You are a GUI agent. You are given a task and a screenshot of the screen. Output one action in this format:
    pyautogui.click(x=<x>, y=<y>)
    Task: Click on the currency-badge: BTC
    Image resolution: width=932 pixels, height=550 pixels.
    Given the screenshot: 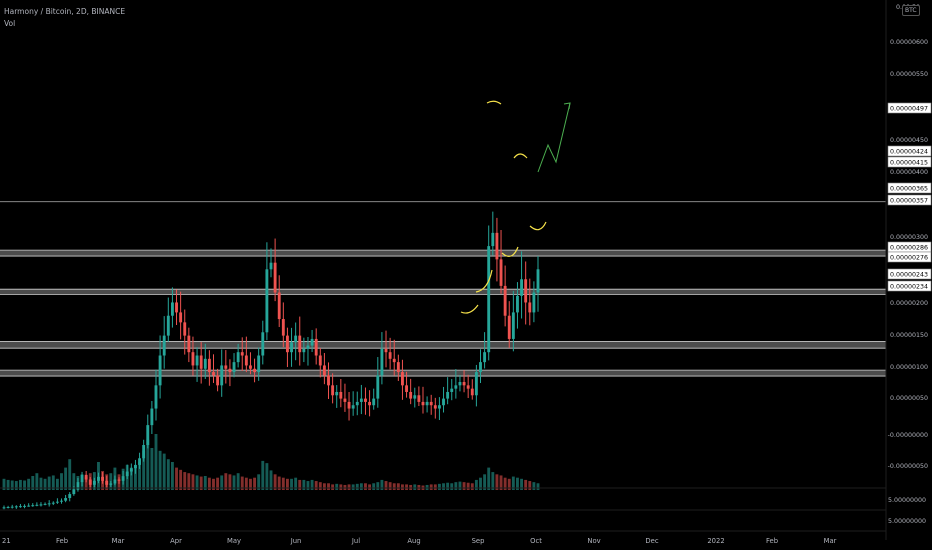 What is the action you would take?
    pyautogui.click(x=911, y=10)
    